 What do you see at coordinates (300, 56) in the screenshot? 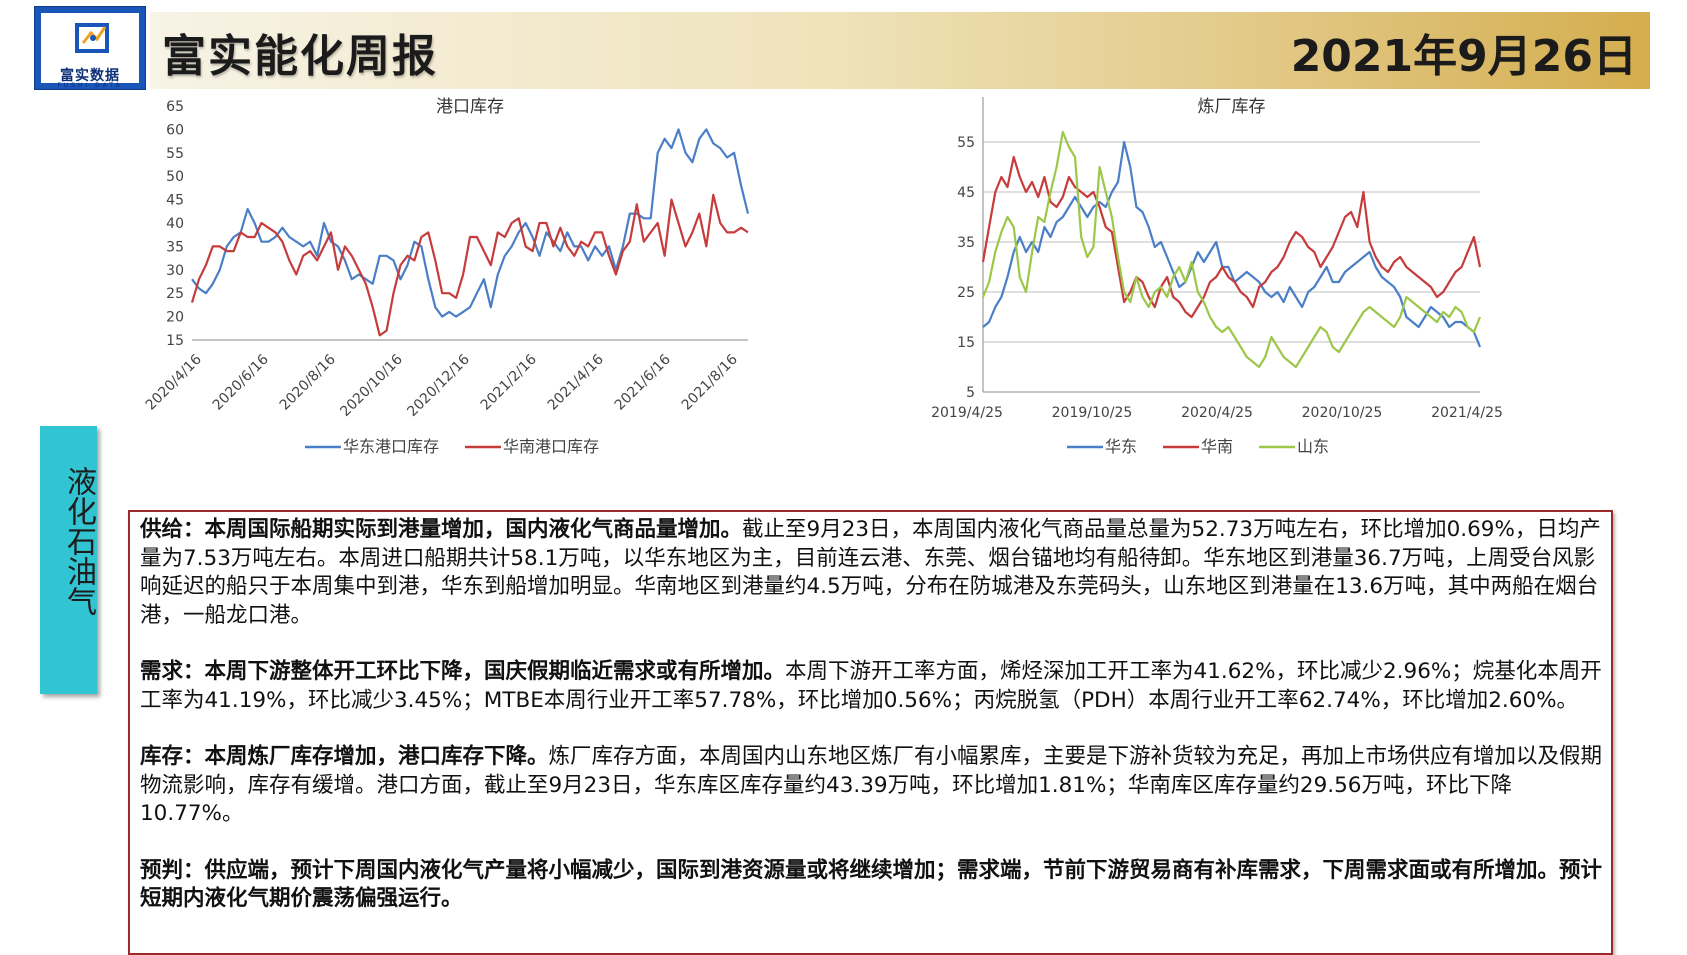
I see `report-title: 富实能化周报` at bounding box center [300, 56].